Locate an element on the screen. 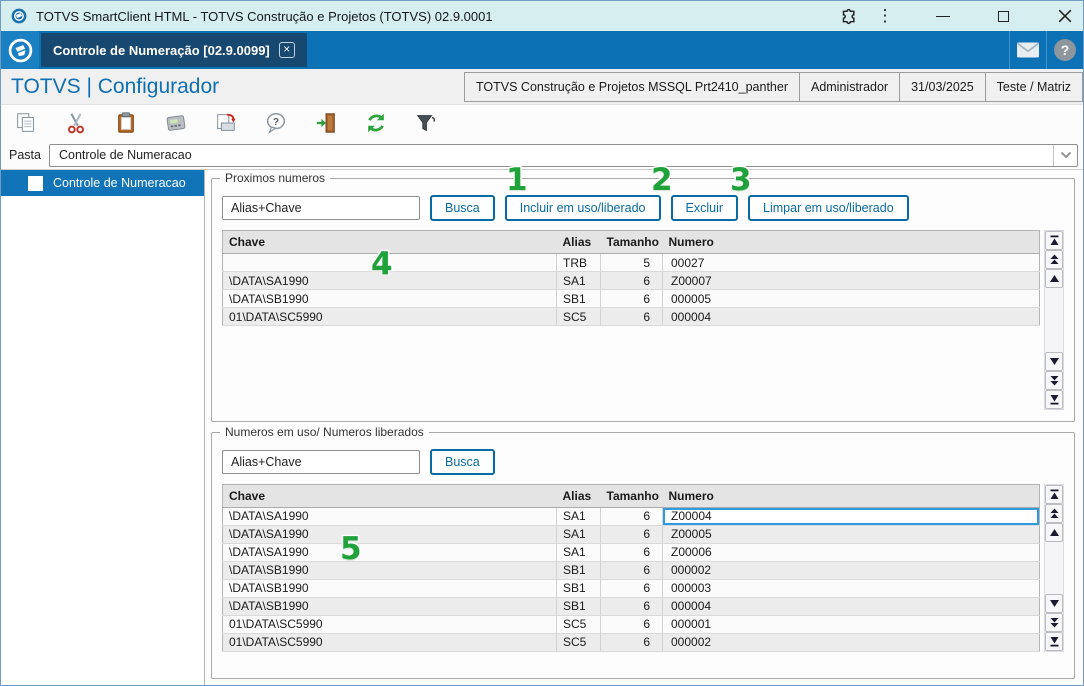  table-row: 01\DATA\SC5990 SC5 6 000004 is located at coordinates (631, 316).